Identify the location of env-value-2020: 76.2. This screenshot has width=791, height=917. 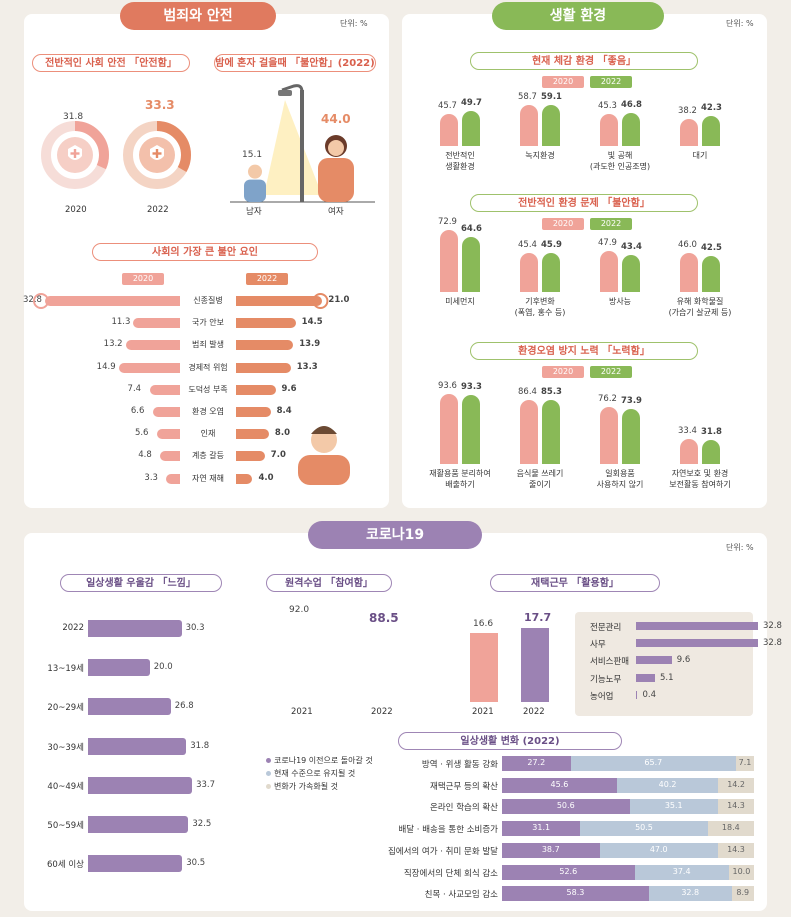
(607, 399).